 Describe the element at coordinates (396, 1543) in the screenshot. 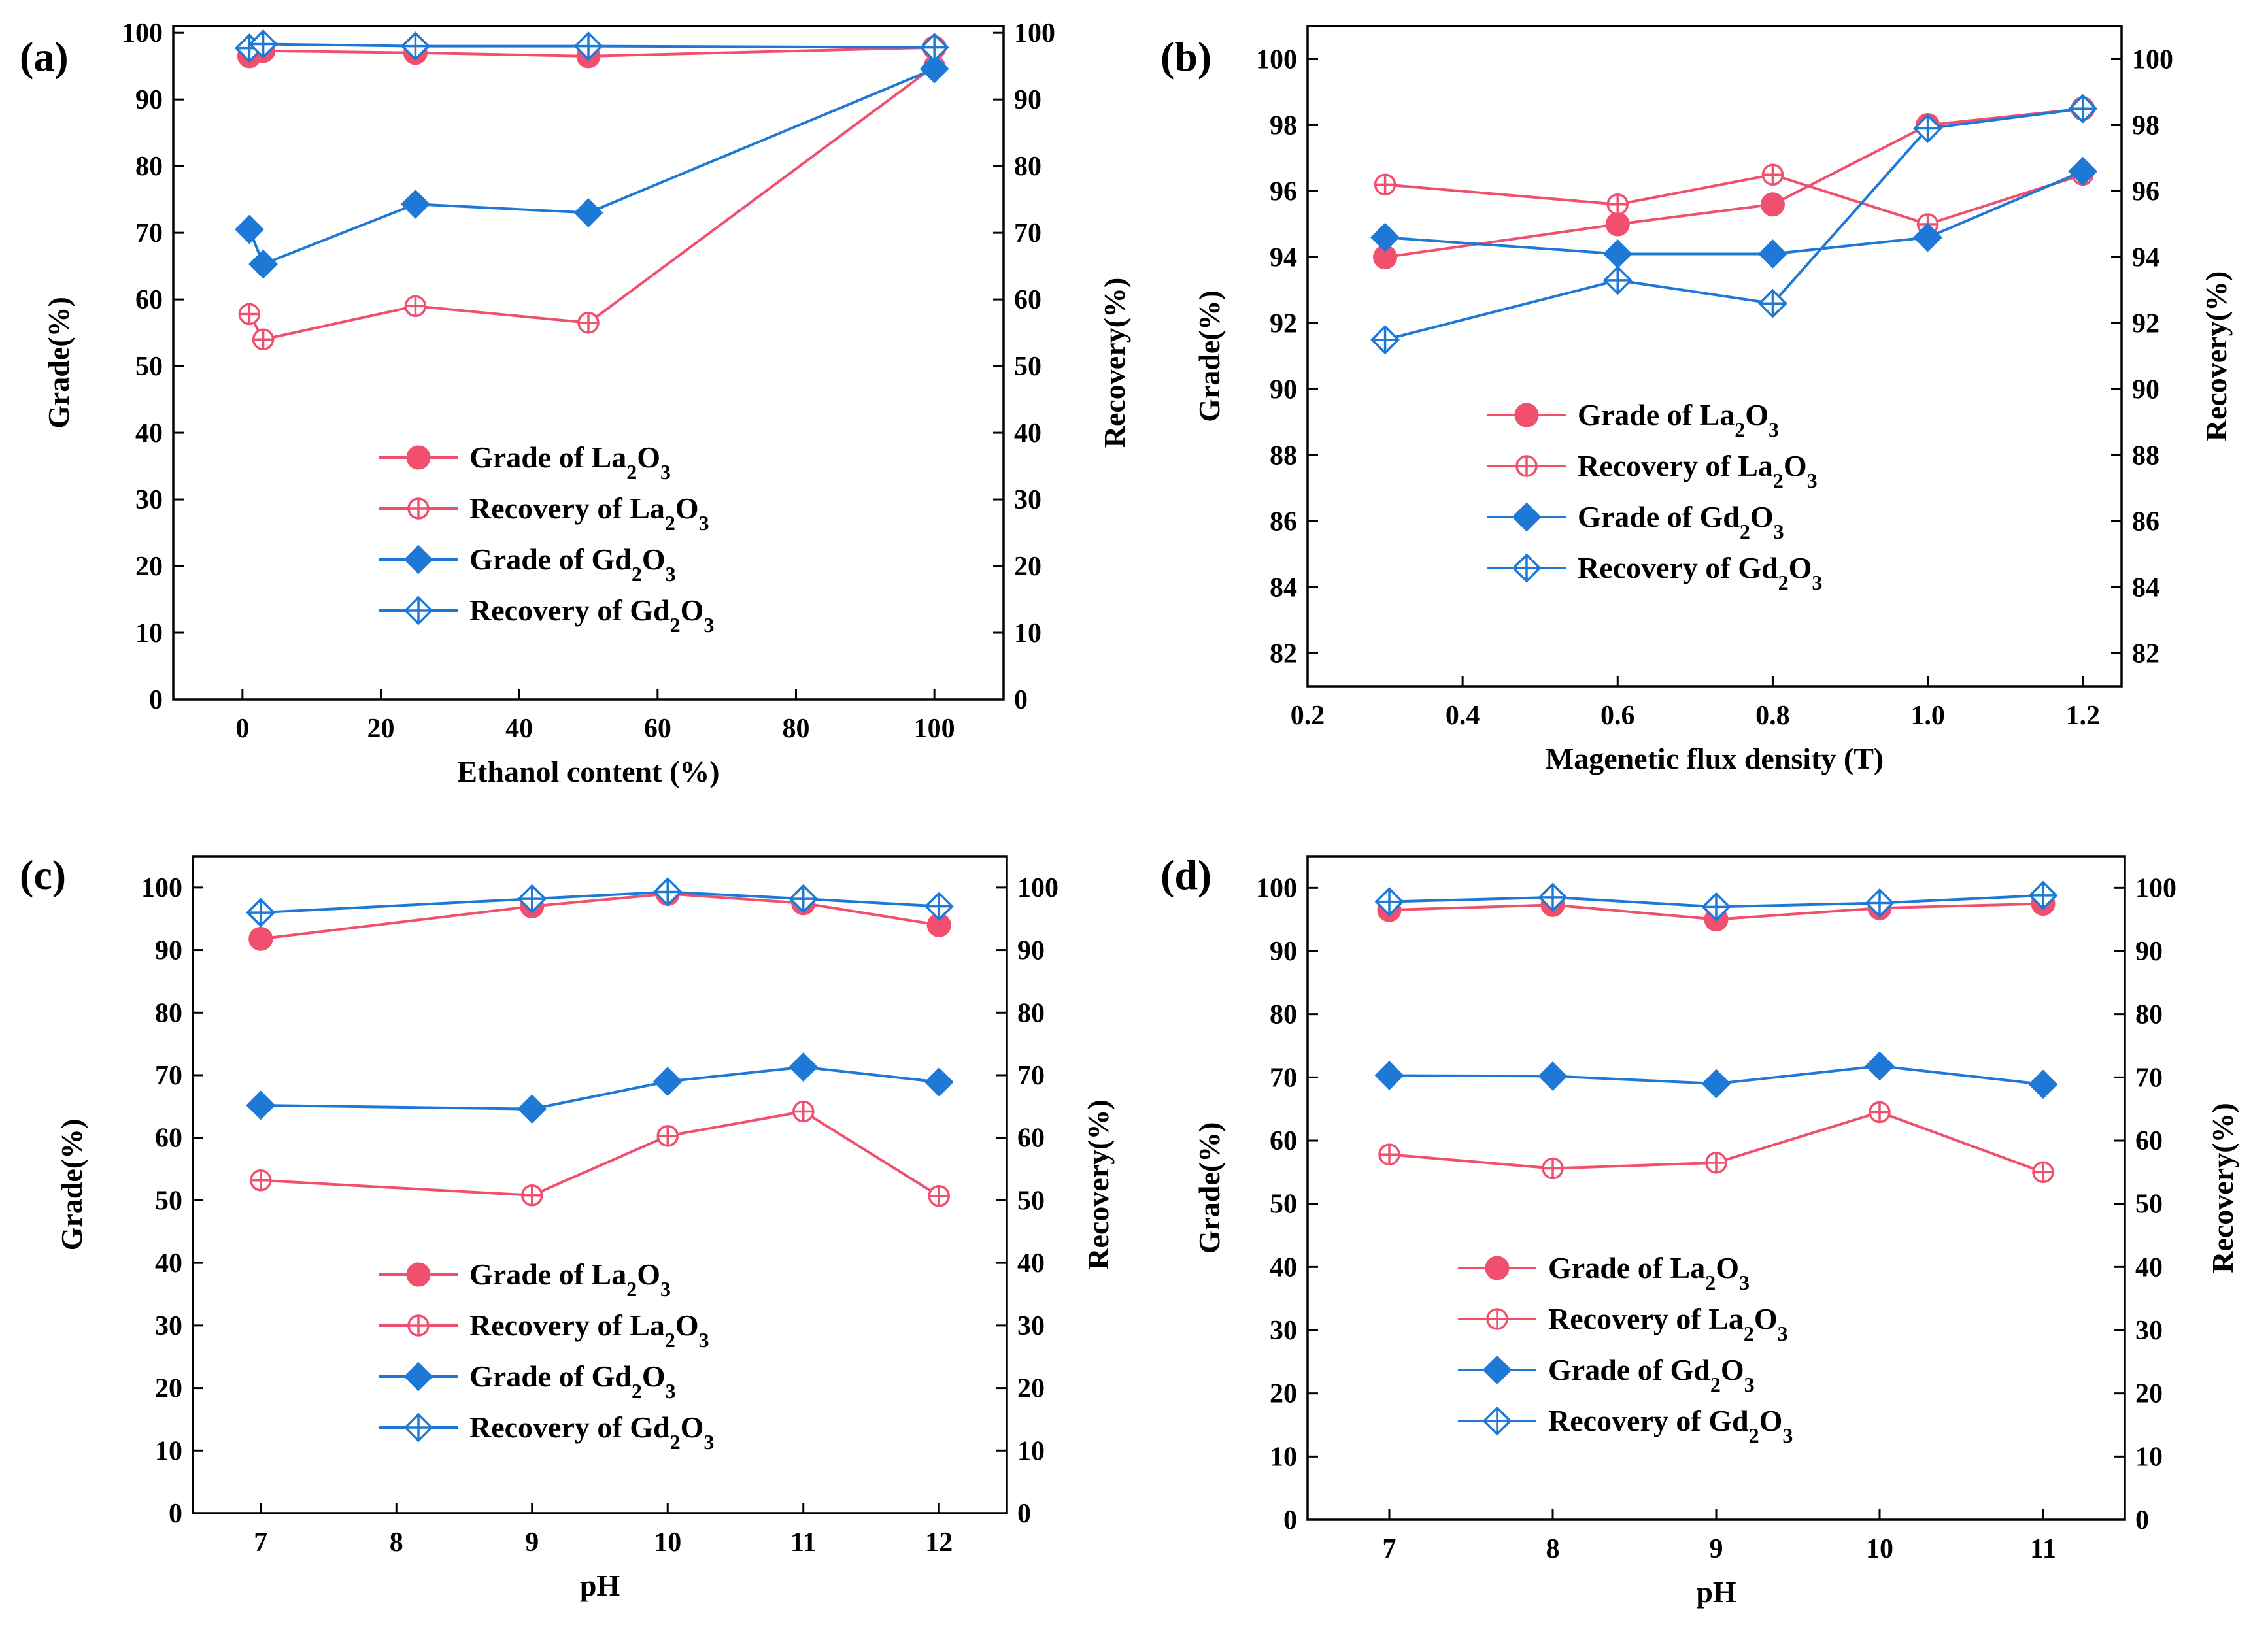

I see `x-tick-label: 8` at that location.